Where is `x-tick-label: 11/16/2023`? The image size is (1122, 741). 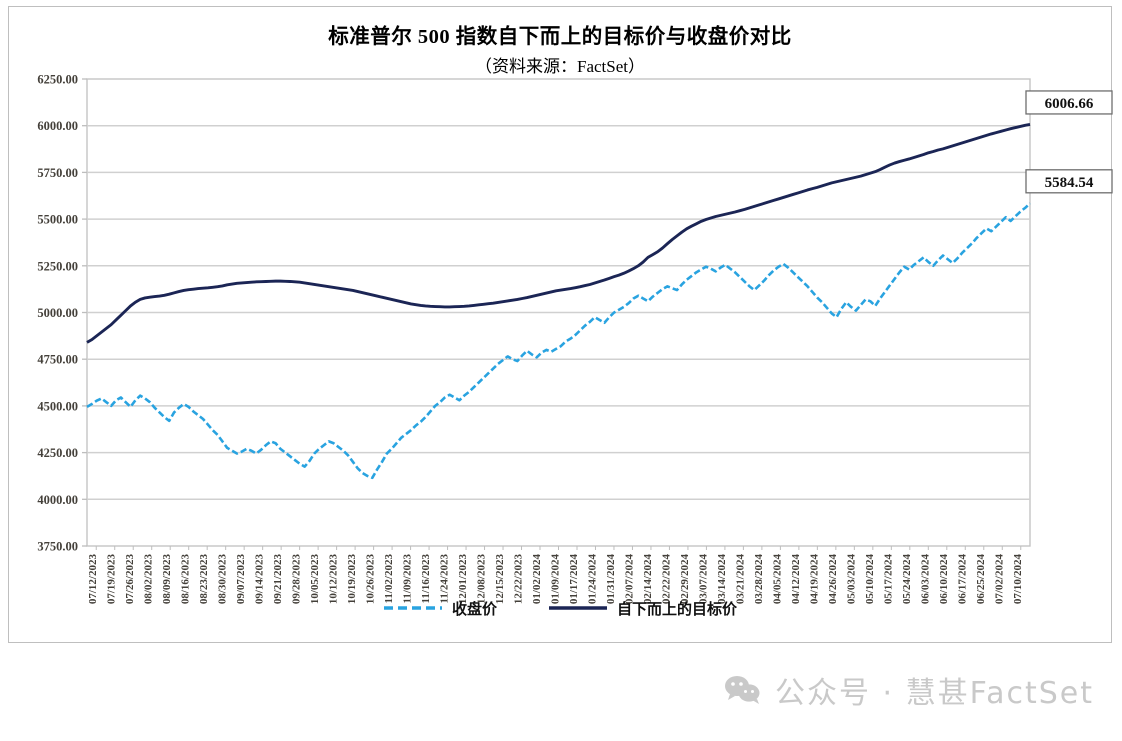
x-tick-label: 11/16/2023 is located at coordinates (426, 579).